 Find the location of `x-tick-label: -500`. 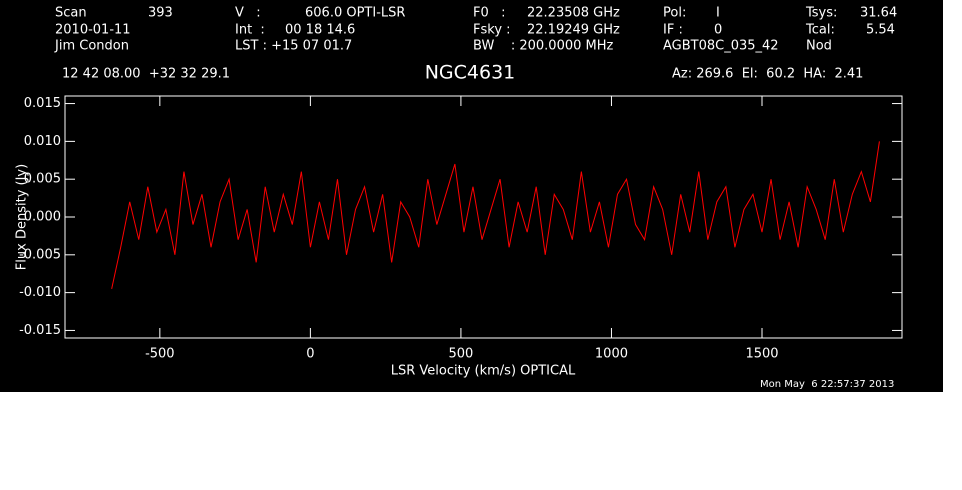

x-tick-label: -500 is located at coordinates (160, 354).